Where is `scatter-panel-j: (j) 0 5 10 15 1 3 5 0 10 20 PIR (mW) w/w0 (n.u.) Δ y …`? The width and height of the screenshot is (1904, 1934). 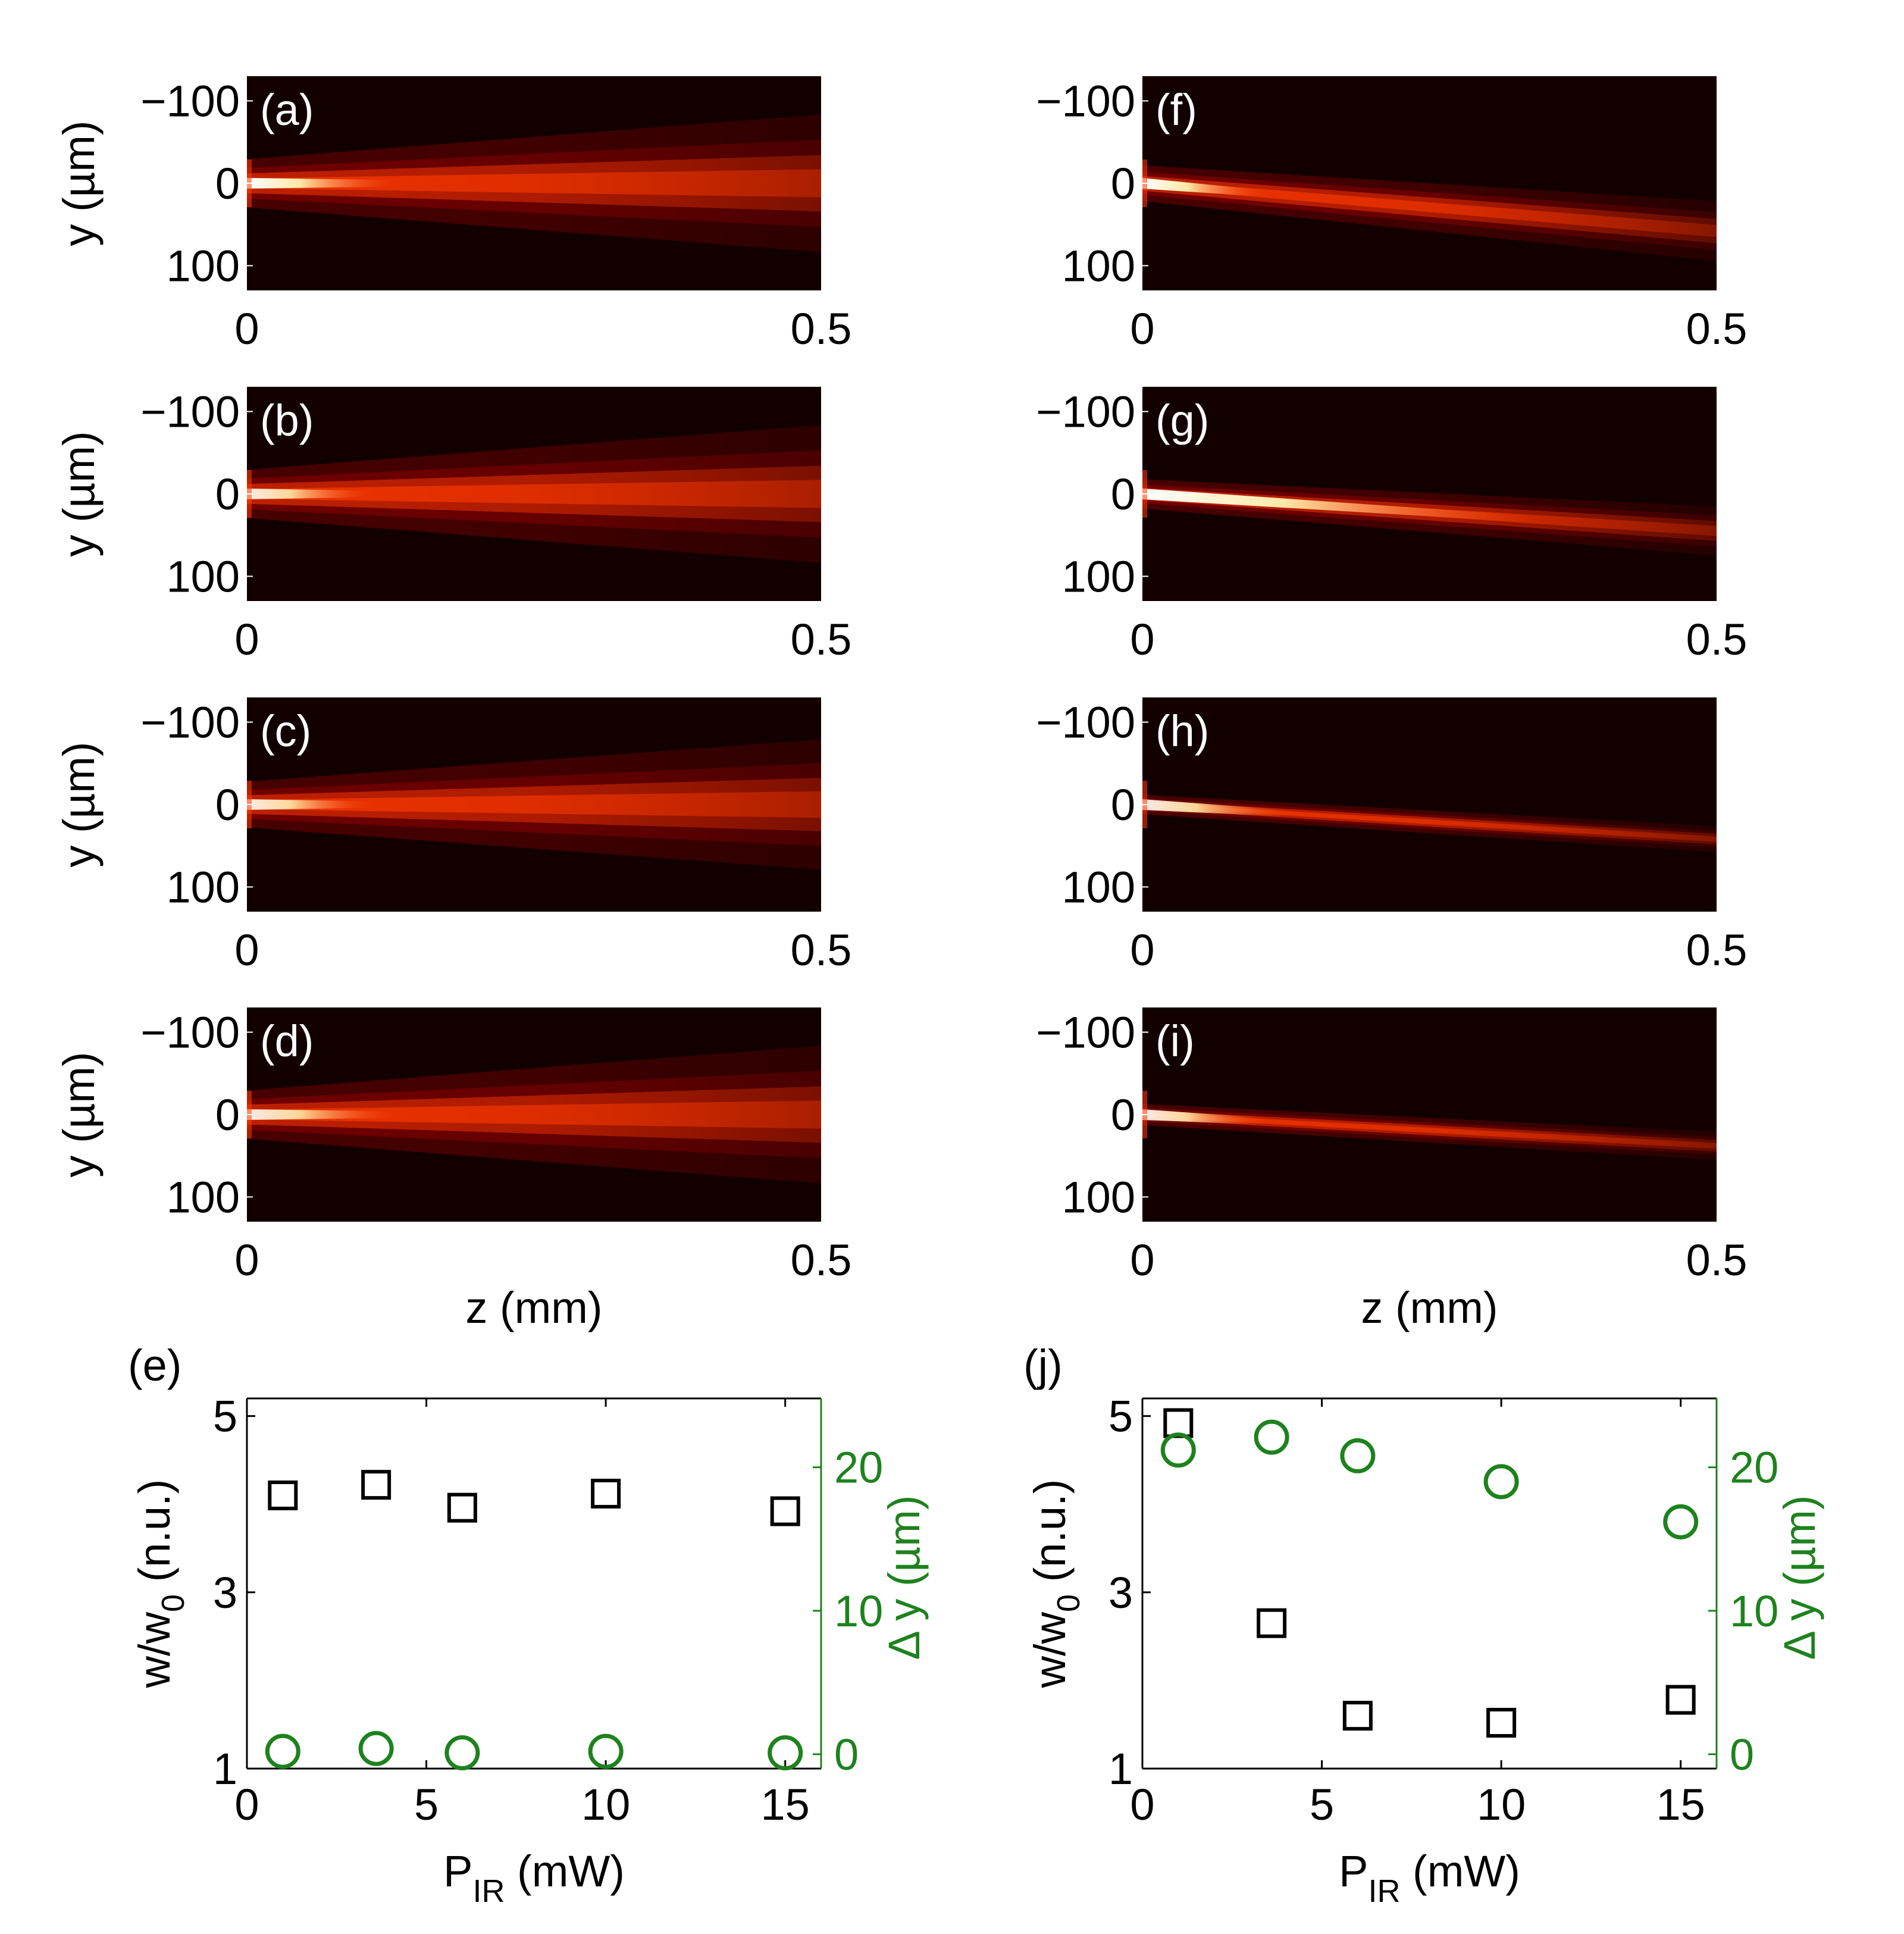
scatter-panel-j: (j) 0 5 10 15 1 3 5 0 10 20 PIR (mW) w/w0 (n.u.) Δ y … is located at coordinates (1423, 1625).